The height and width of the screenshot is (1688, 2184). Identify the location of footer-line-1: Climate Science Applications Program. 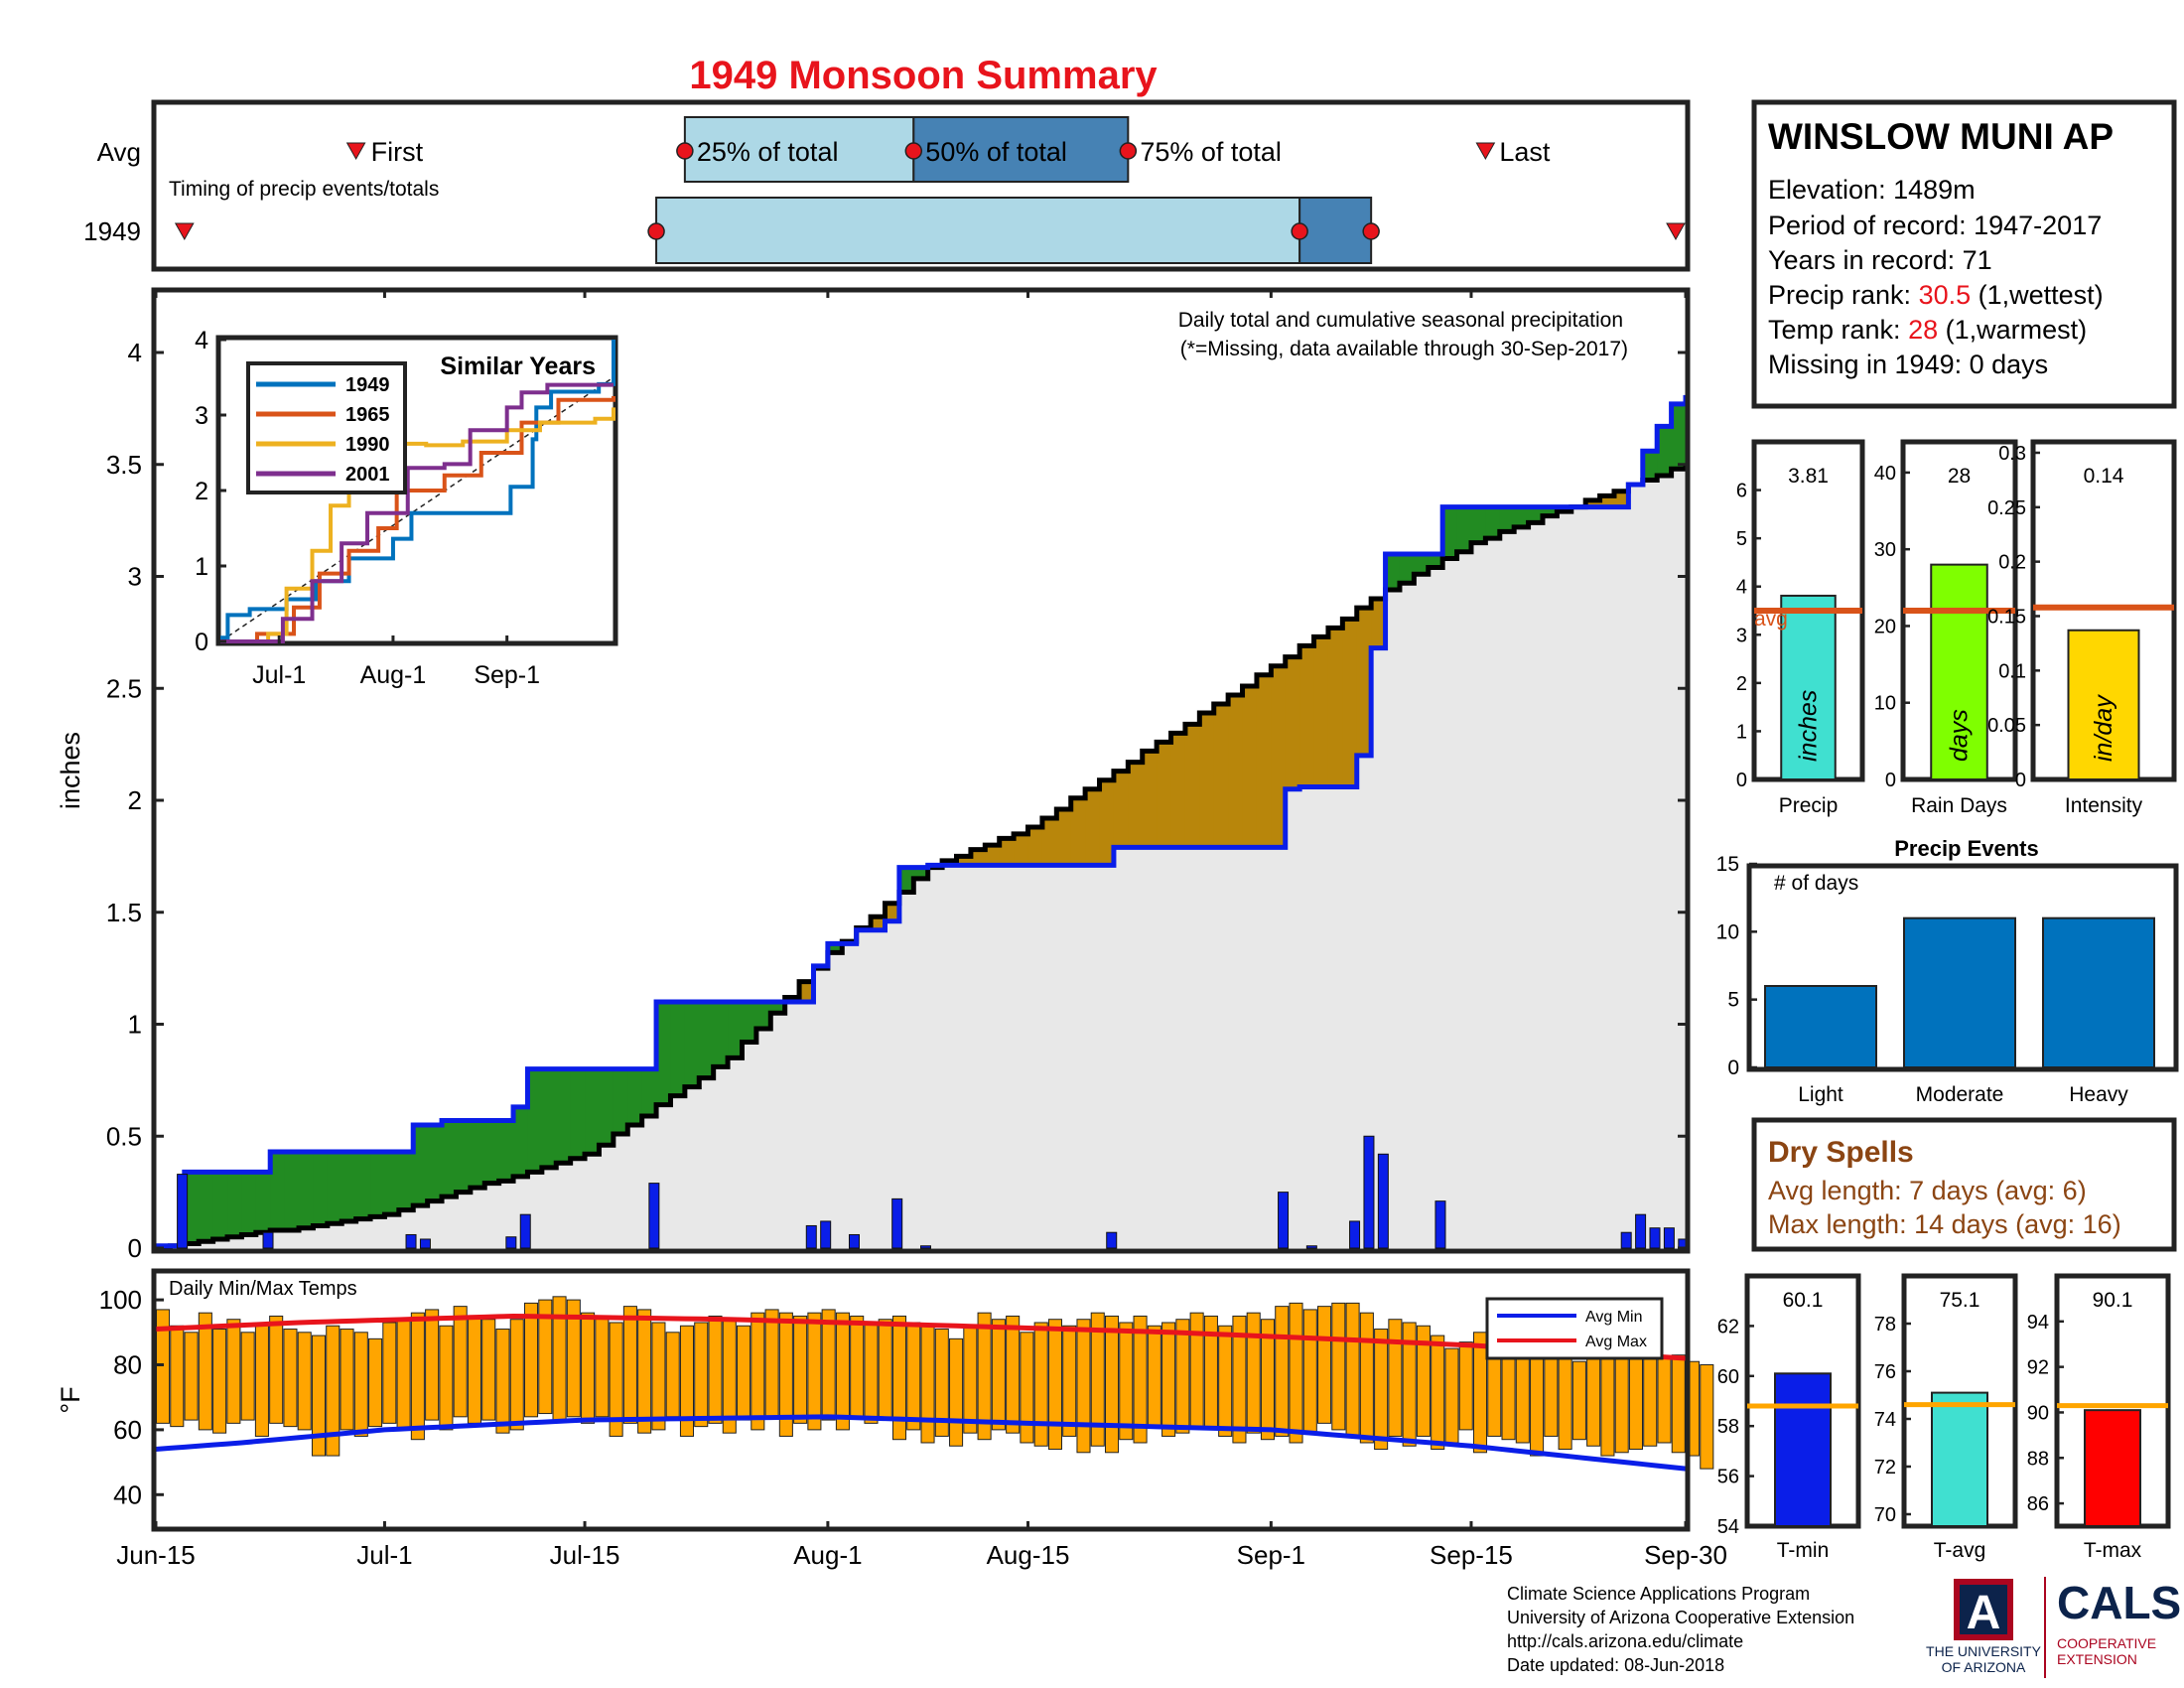
(1658, 1594).